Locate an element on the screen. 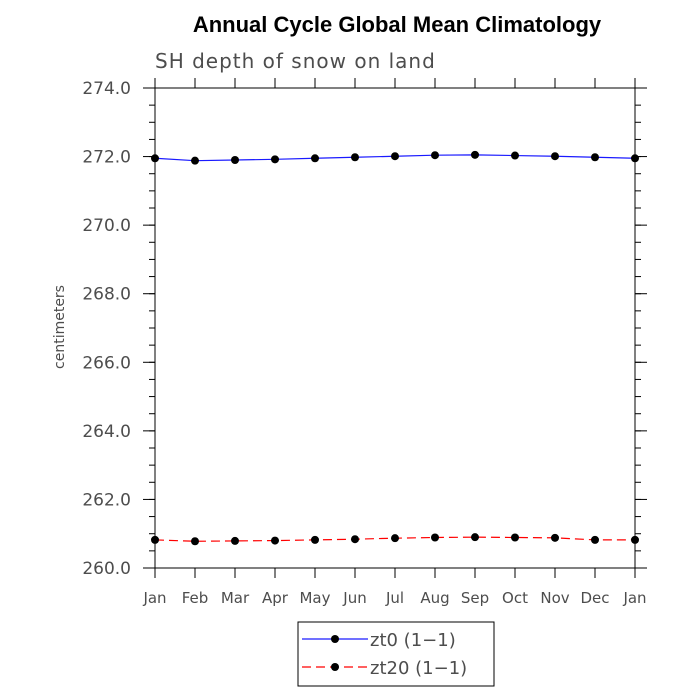  x-tick-label: Dec is located at coordinates (594, 598).